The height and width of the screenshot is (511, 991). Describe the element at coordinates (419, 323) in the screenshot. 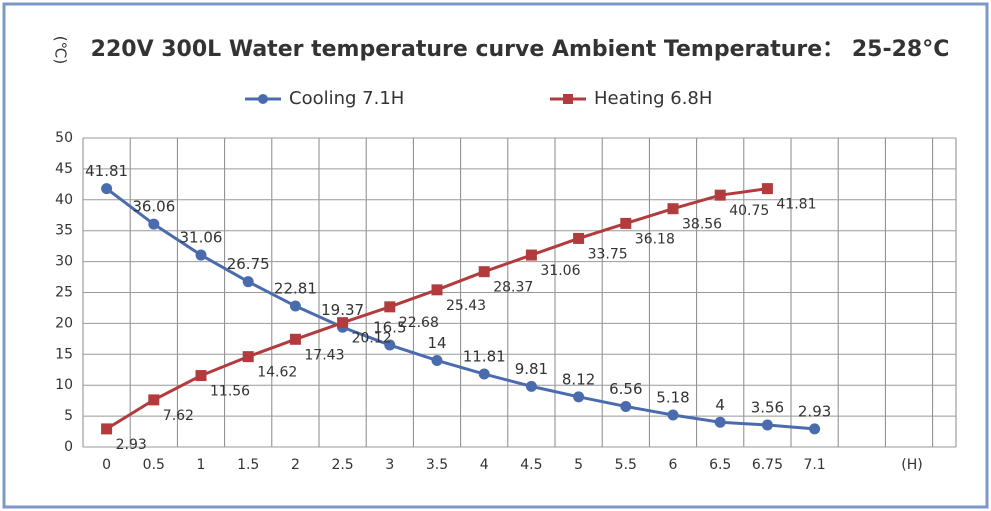

I see `data-label: 22.68` at that location.